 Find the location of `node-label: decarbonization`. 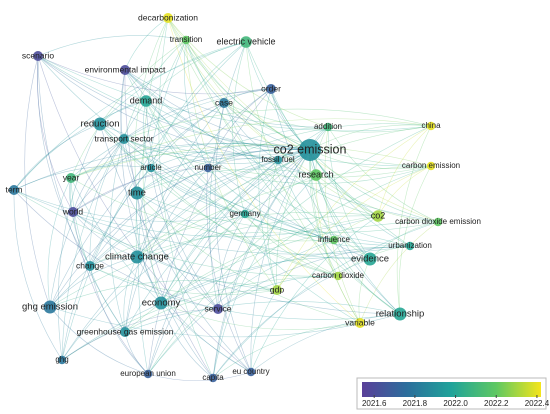

node-label: decarbonization is located at coordinates (168, 17).